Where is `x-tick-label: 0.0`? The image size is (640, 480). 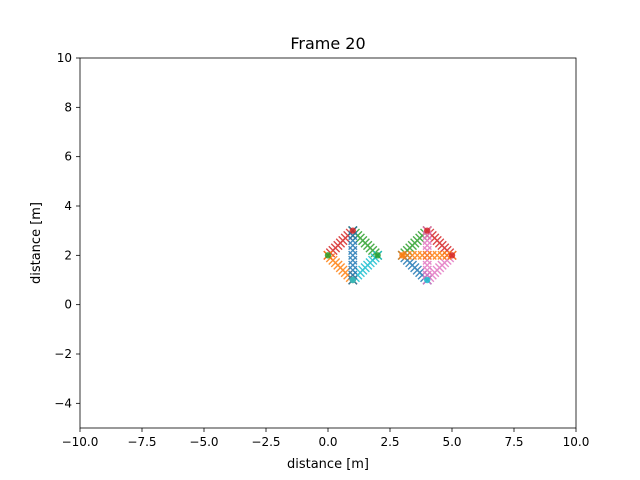 x-tick-label: 0.0 is located at coordinates (327, 442).